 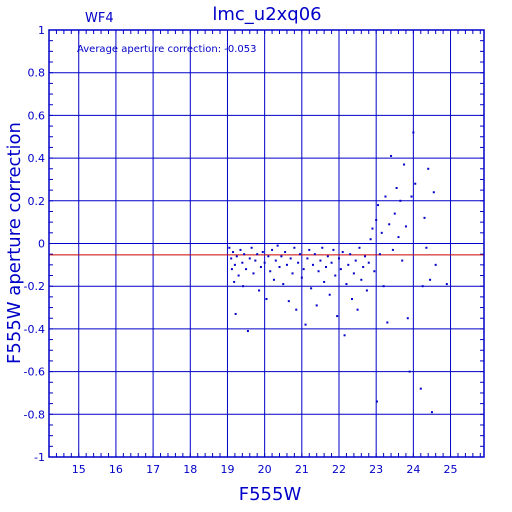 I want to click on x-tick-label: 17, so click(x=153, y=469).